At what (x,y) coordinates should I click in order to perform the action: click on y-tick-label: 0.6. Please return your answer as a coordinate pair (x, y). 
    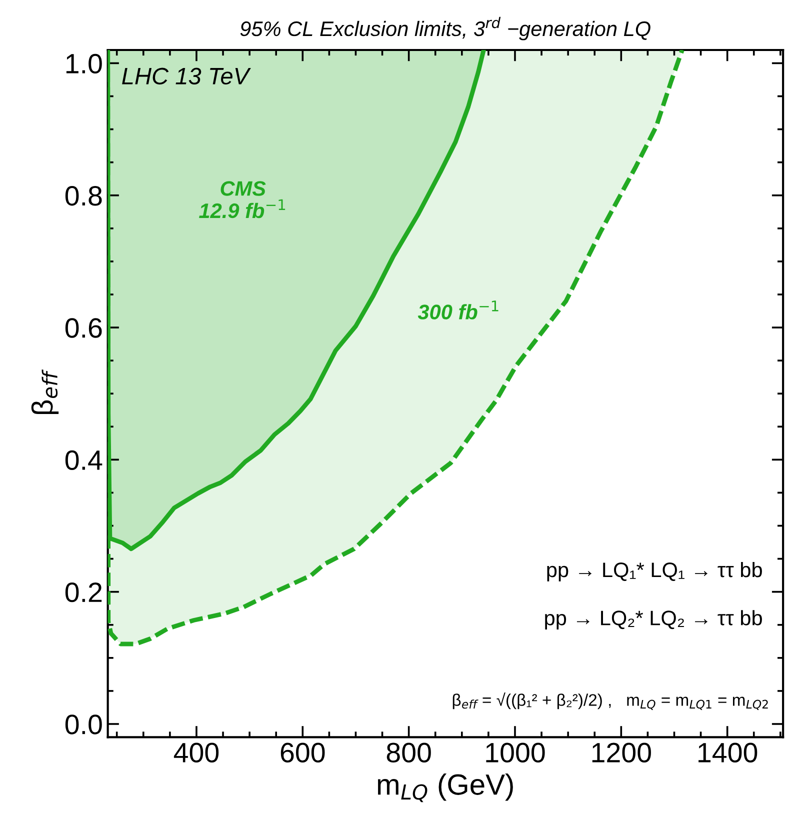
    Looking at the image, I should click on (83, 328).